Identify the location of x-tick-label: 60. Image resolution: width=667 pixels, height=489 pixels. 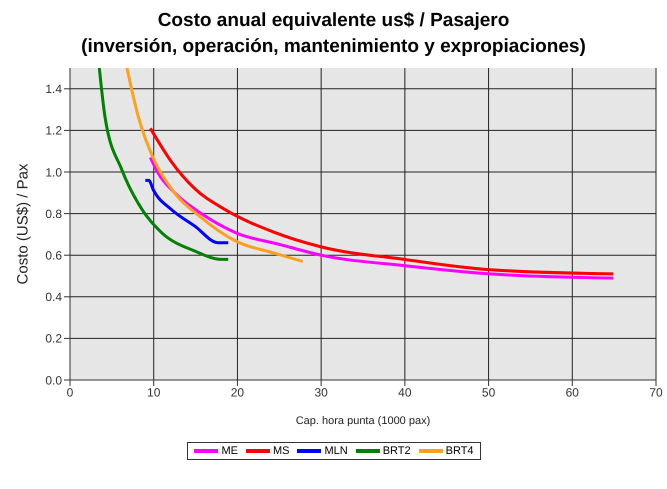
(573, 393).